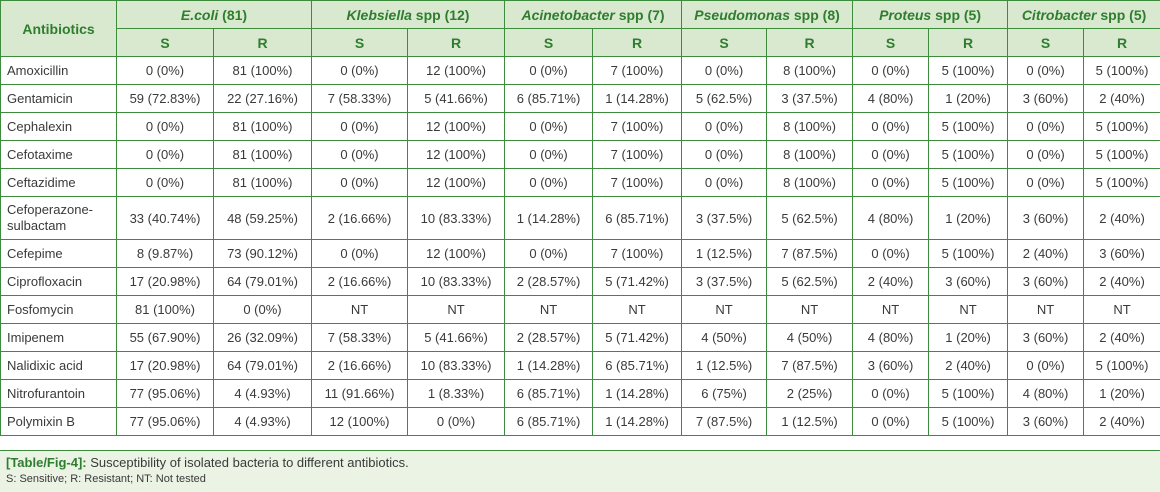  I want to click on antibiotic-name-cell: Nitrofurantoin, so click(58, 393).